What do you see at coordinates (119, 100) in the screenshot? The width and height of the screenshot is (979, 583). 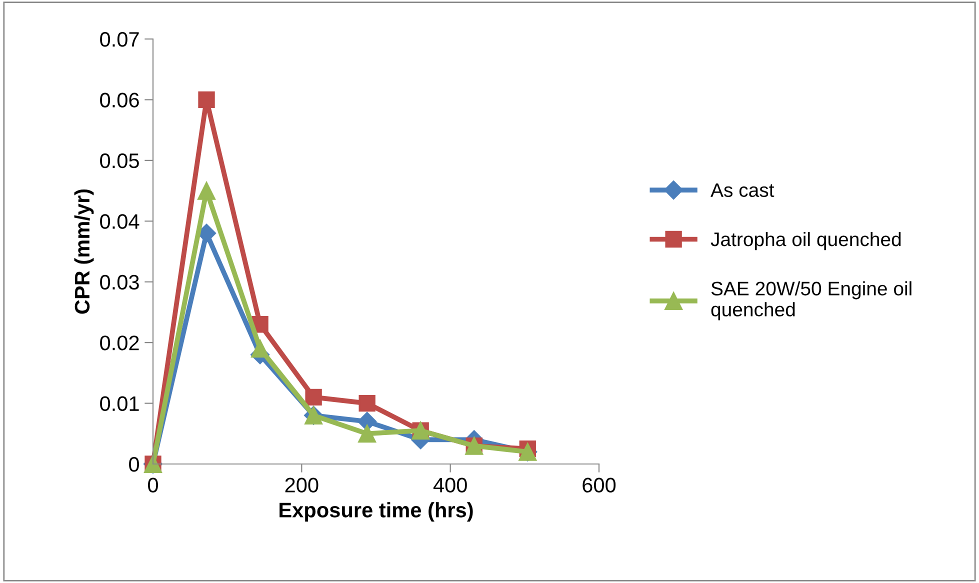 I see `y-tick-label: 0.06` at bounding box center [119, 100].